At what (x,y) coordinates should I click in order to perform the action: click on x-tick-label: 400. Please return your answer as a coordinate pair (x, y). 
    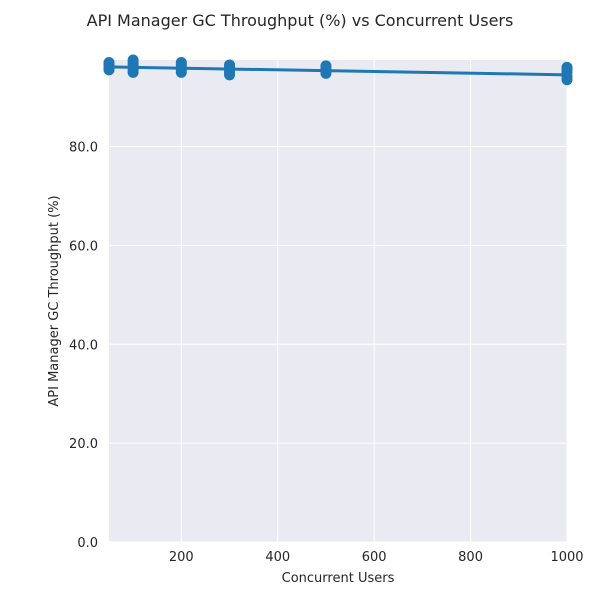
    Looking at the image, I should click on (277, 557).